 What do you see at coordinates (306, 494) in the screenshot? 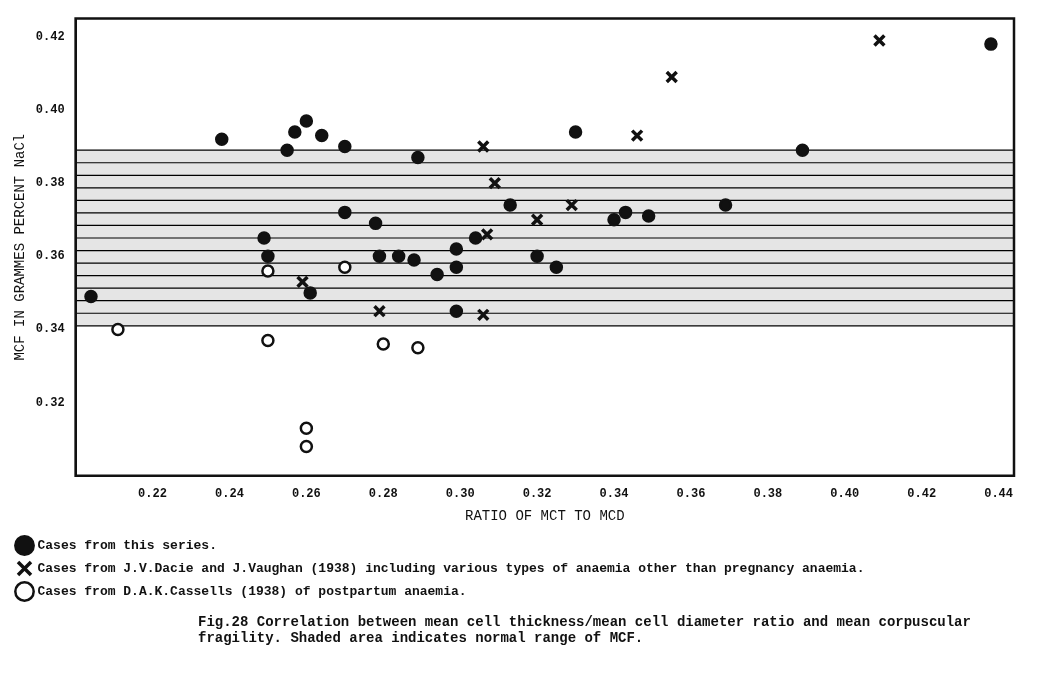
I see `x-tick-label: 0.26` at bounding box center [306, 494].